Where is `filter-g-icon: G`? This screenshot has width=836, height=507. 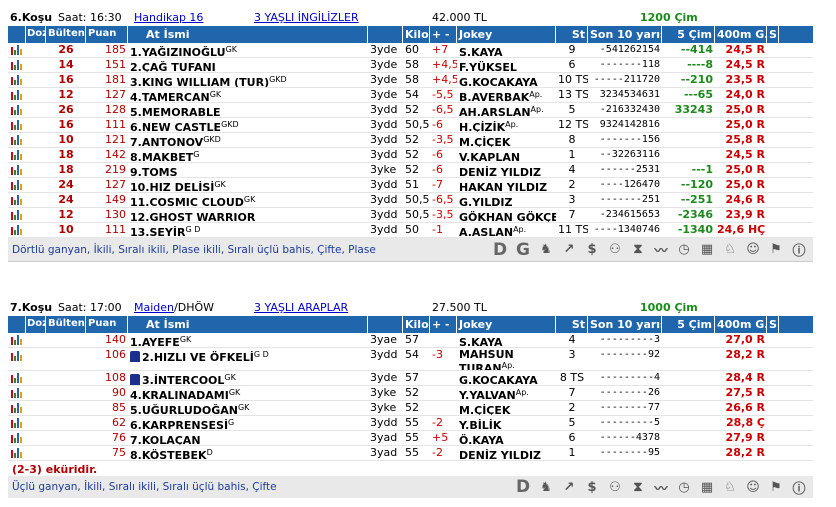
filter-g-icon: G is located at coordinates (523, 249).